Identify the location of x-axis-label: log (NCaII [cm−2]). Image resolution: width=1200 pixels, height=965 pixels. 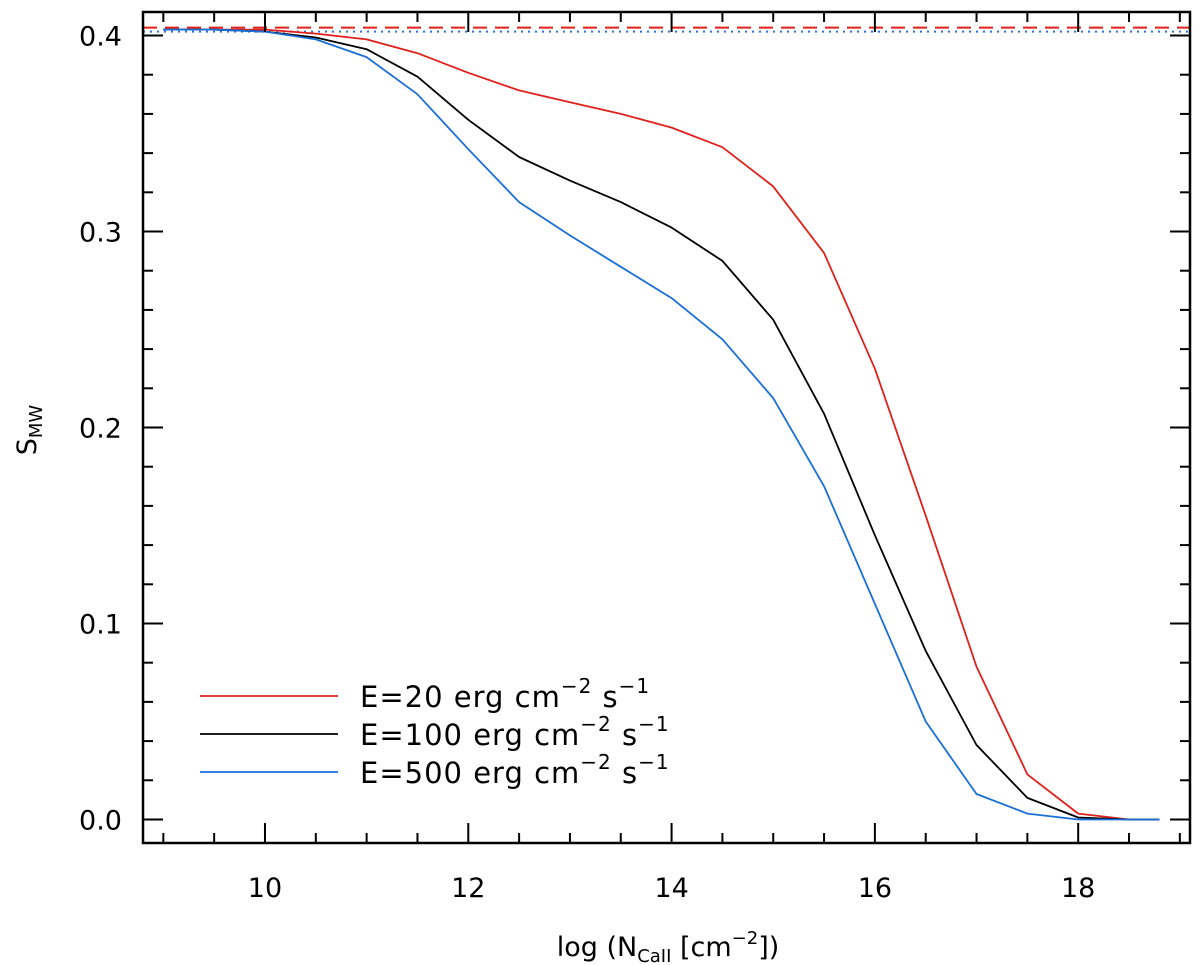
(668, 946).